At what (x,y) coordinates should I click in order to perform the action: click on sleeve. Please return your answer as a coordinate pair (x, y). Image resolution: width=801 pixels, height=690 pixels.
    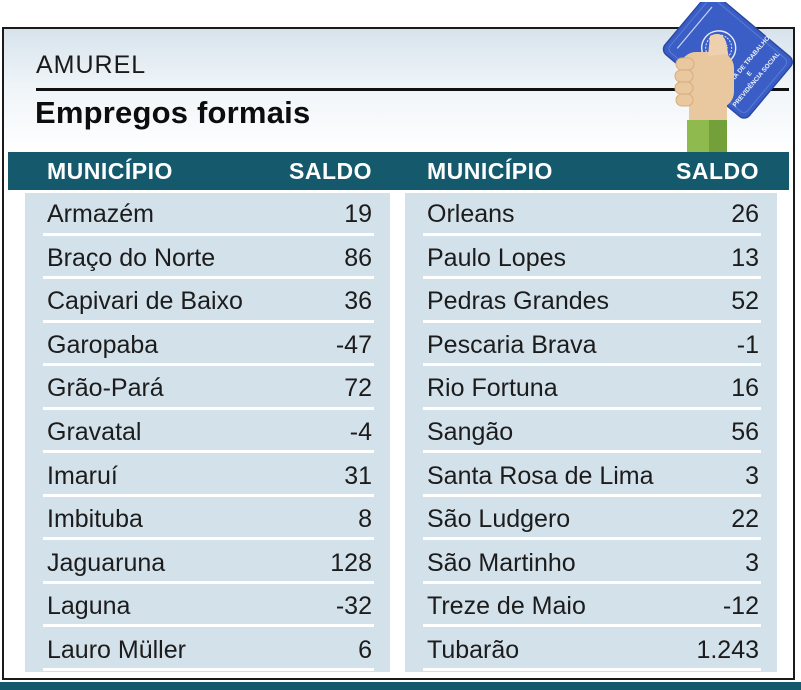
    Looking at the image, I should click on (707, 136).